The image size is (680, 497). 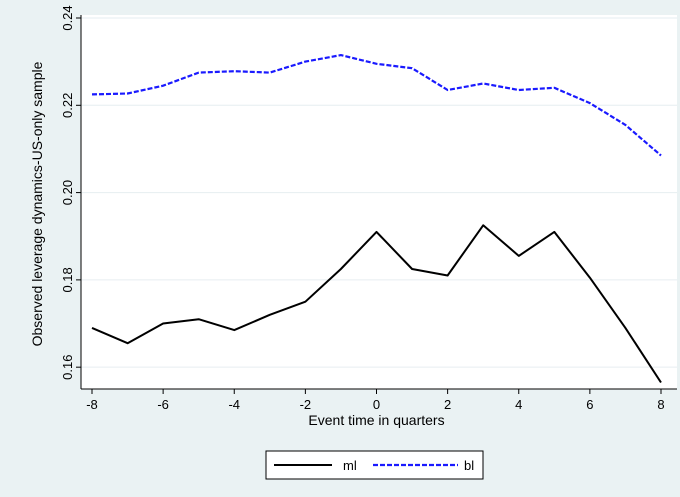 I want to click on y-tick-label: 0.24, so click(x=67, y=17).